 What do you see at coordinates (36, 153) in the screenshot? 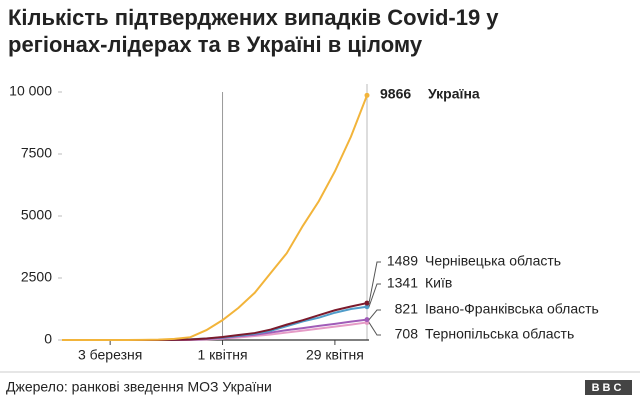
I see `y-tick-label: 7500` at bounding box center [36, 153].